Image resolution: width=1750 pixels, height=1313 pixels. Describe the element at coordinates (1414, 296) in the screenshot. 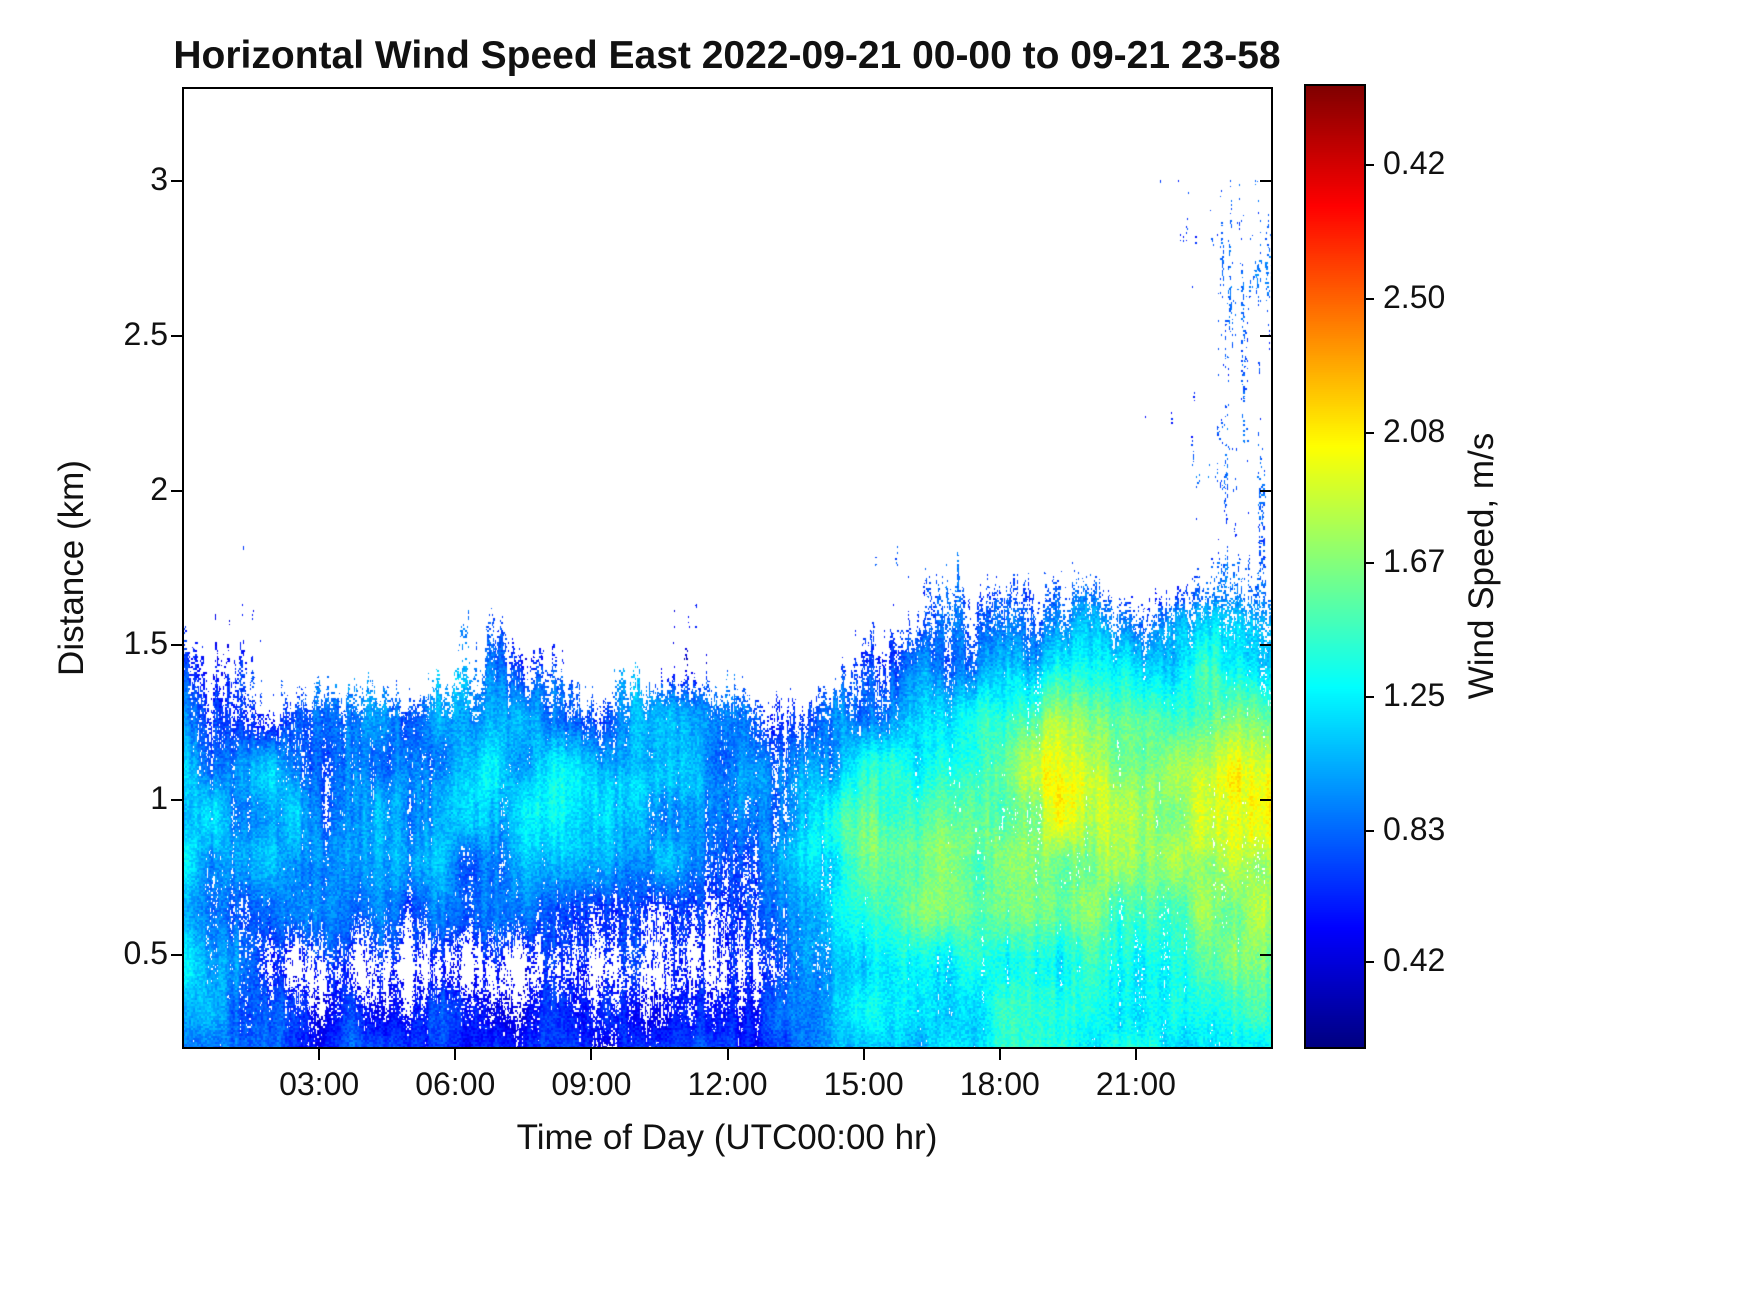

I see `colorbar-tick-label: 2.50` at that location.